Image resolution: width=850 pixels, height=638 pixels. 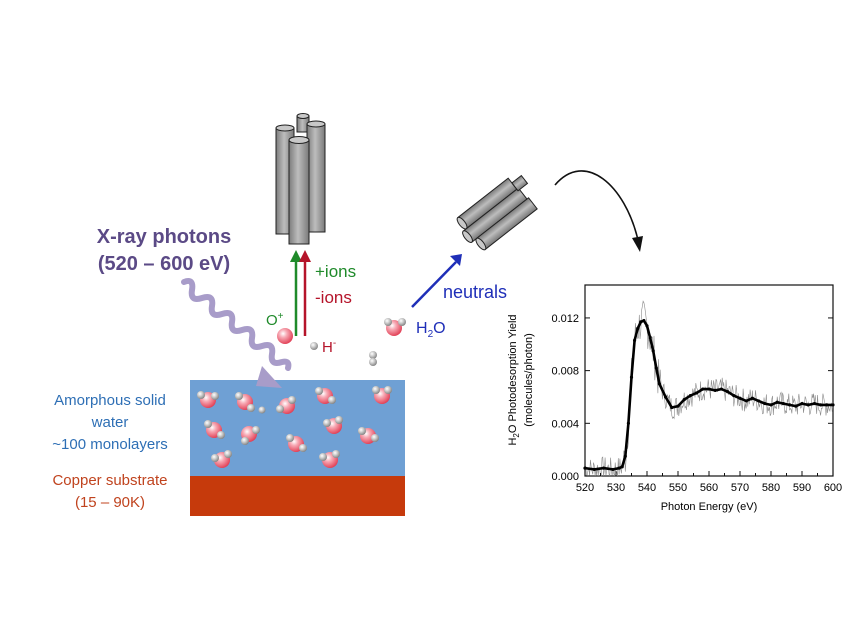 I want to click on neutrals-arrow, so click(x=434, y=284).